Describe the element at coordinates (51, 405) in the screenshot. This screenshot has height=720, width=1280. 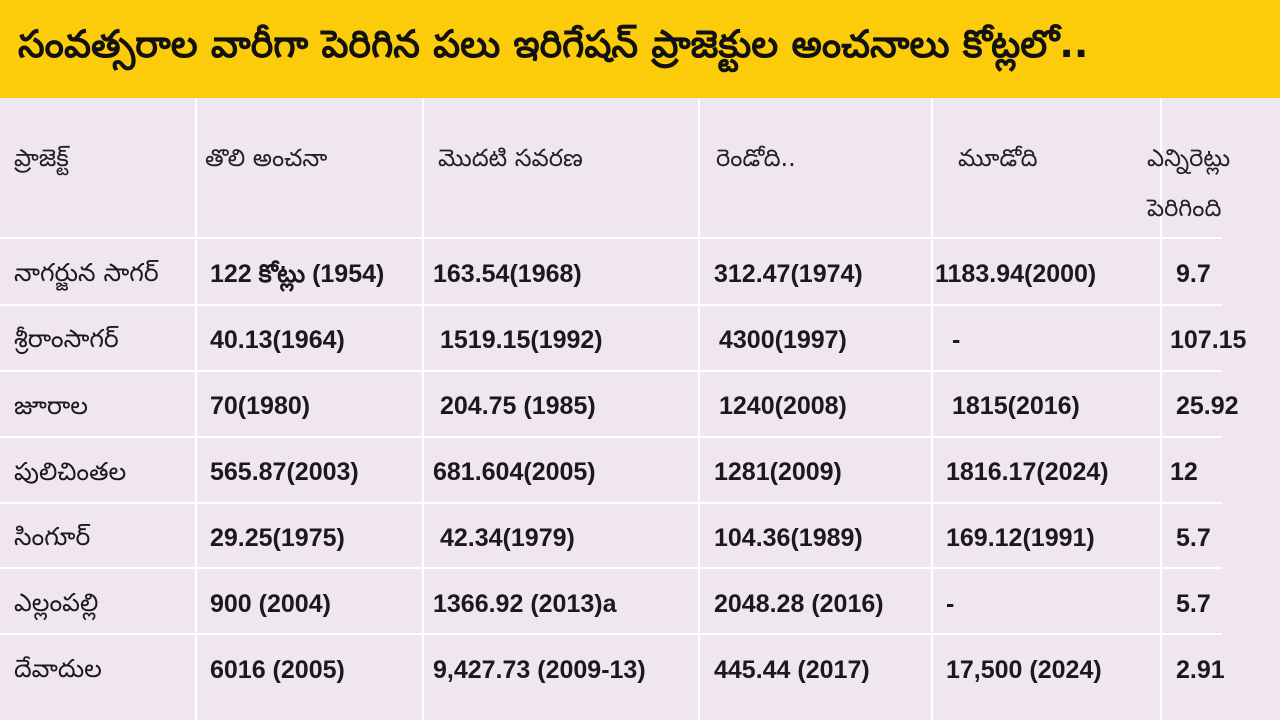
I see `project-name: జూరాల` at that location.